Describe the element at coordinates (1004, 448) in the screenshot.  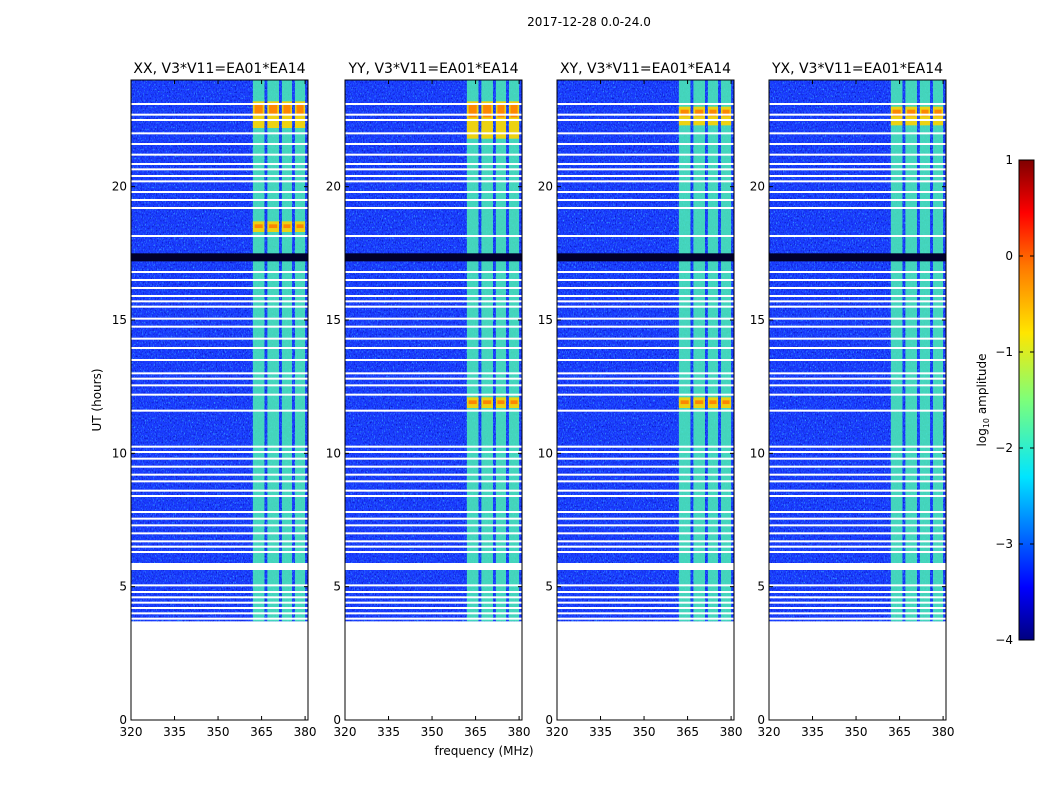
I see `colorbar-tick-label: −2` at that location.